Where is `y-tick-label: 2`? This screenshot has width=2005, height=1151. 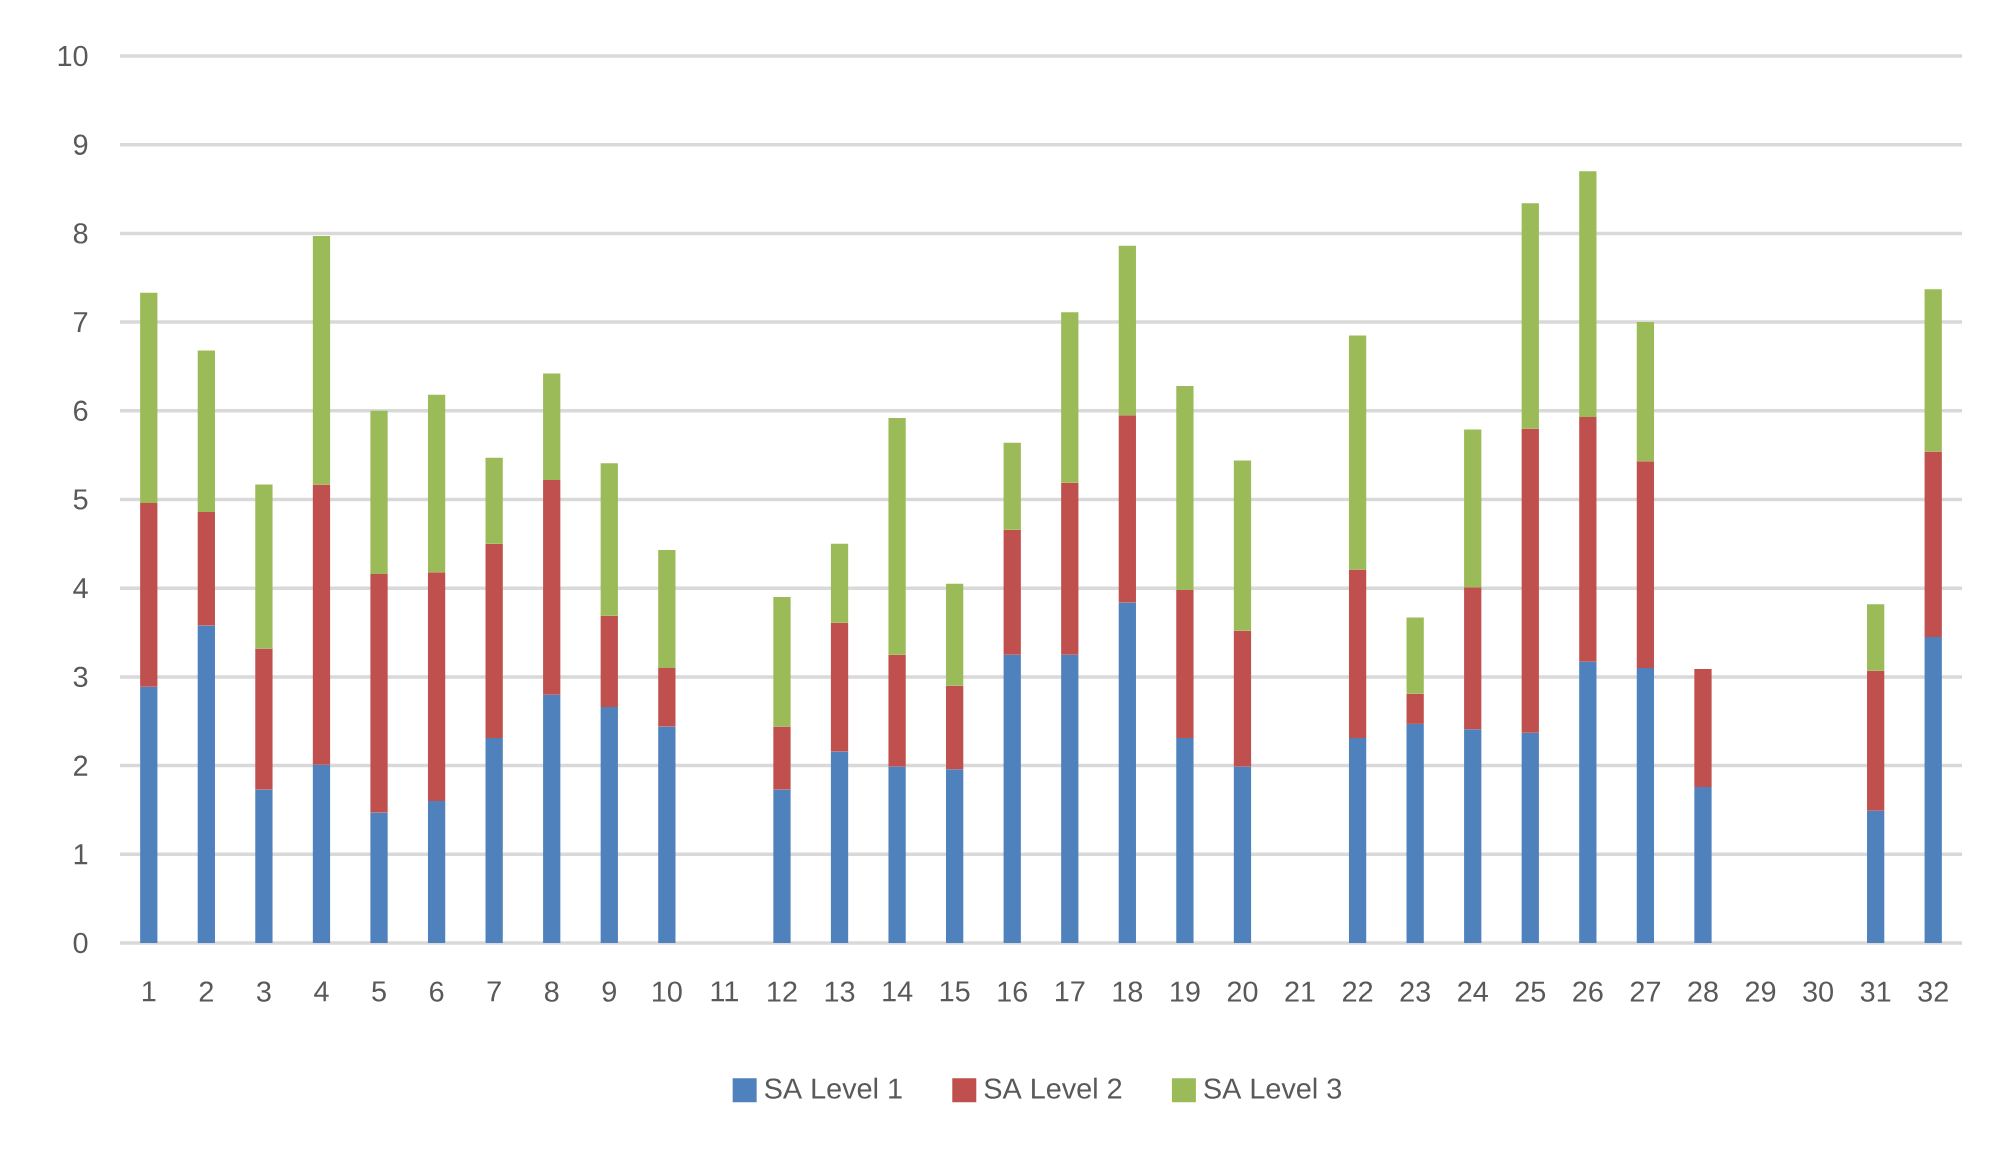 y-tick-label: 2 is located at coordinates (81, 765).